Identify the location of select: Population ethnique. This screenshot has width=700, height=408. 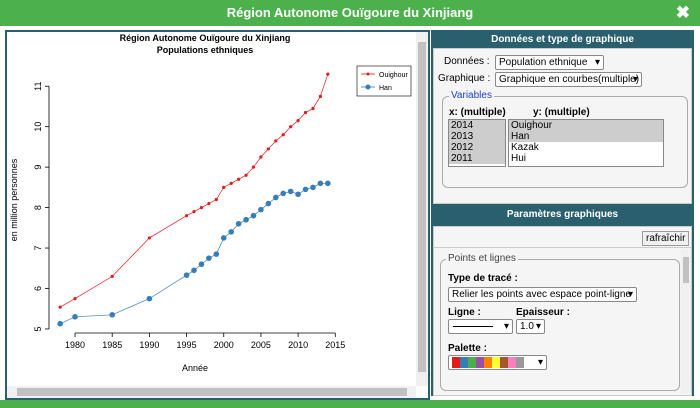
(549, 62).